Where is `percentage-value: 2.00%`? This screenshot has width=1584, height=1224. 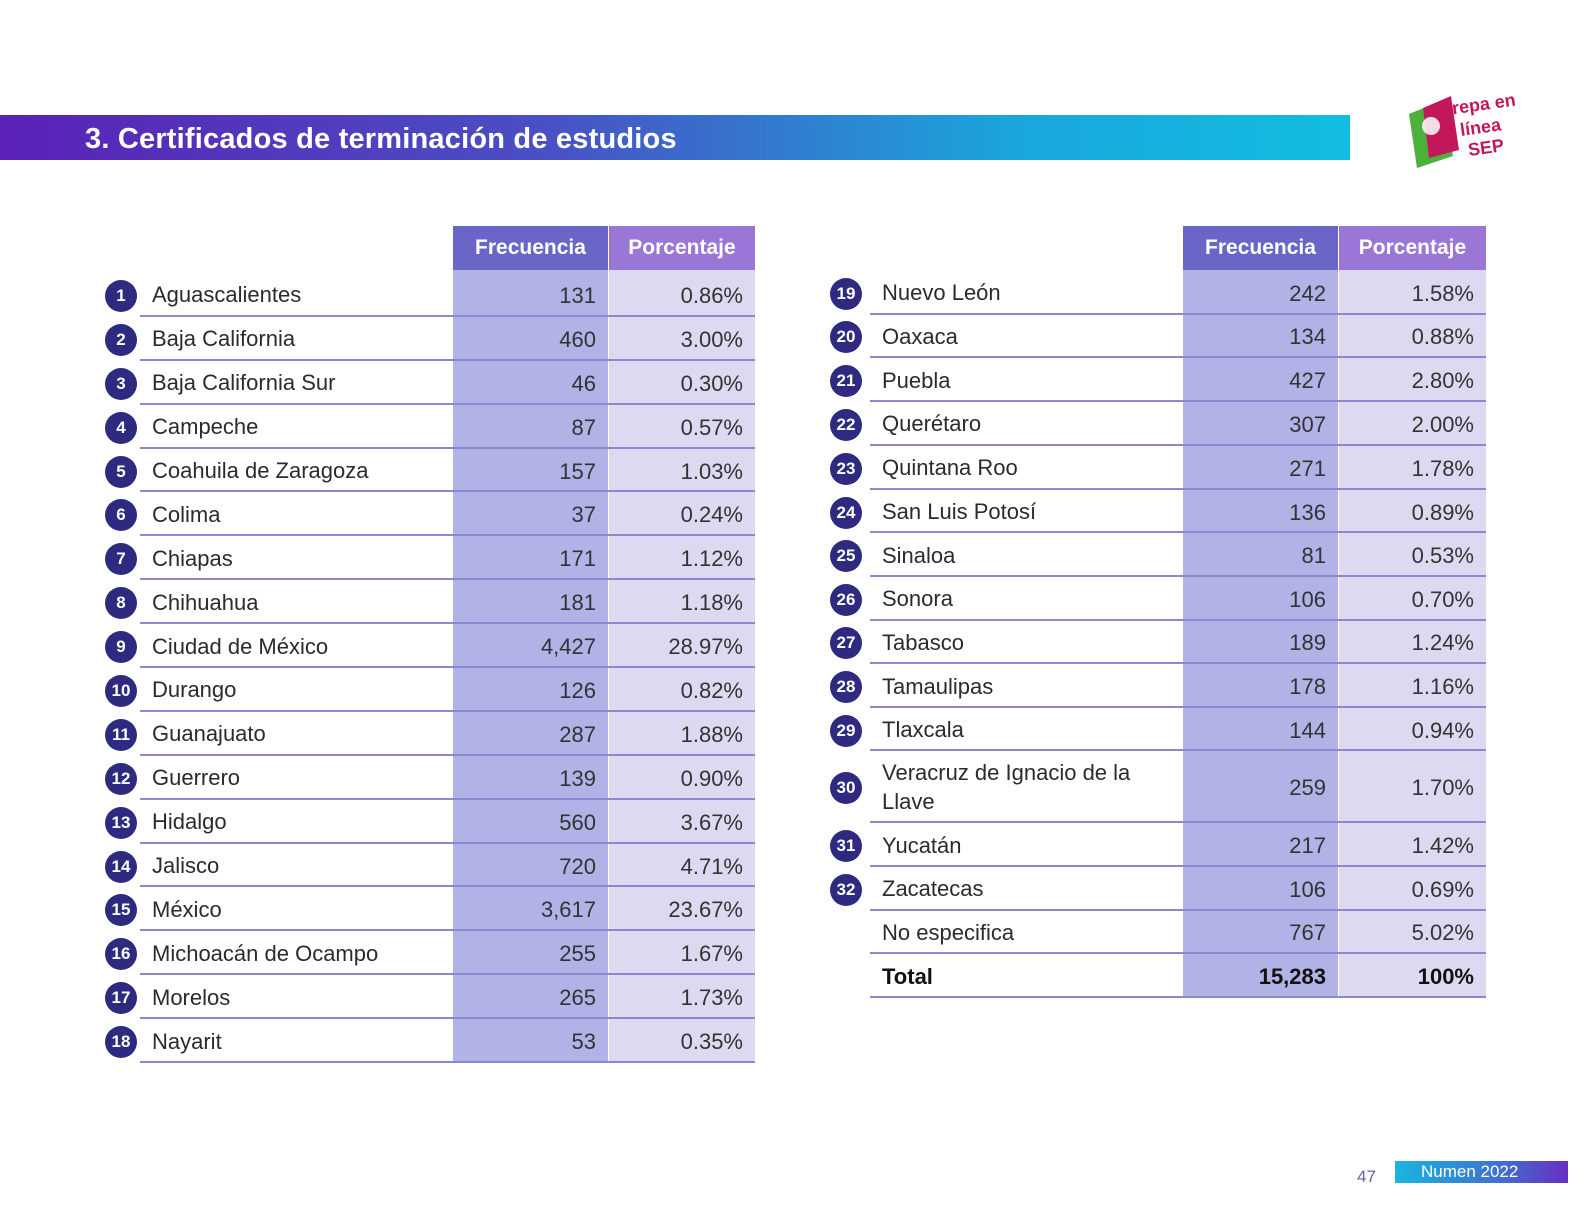 percentage-value: 2.00% is located at coordinates (1442, 424).